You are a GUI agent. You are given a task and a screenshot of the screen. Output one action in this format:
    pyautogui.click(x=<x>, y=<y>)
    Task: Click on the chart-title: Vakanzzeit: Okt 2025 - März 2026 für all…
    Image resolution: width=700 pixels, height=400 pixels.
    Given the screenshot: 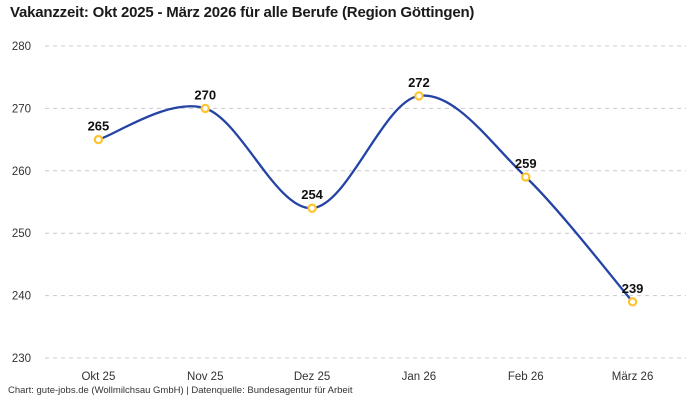 What is the action you would take?
    pyautogui.click(x=242, y=12)
    